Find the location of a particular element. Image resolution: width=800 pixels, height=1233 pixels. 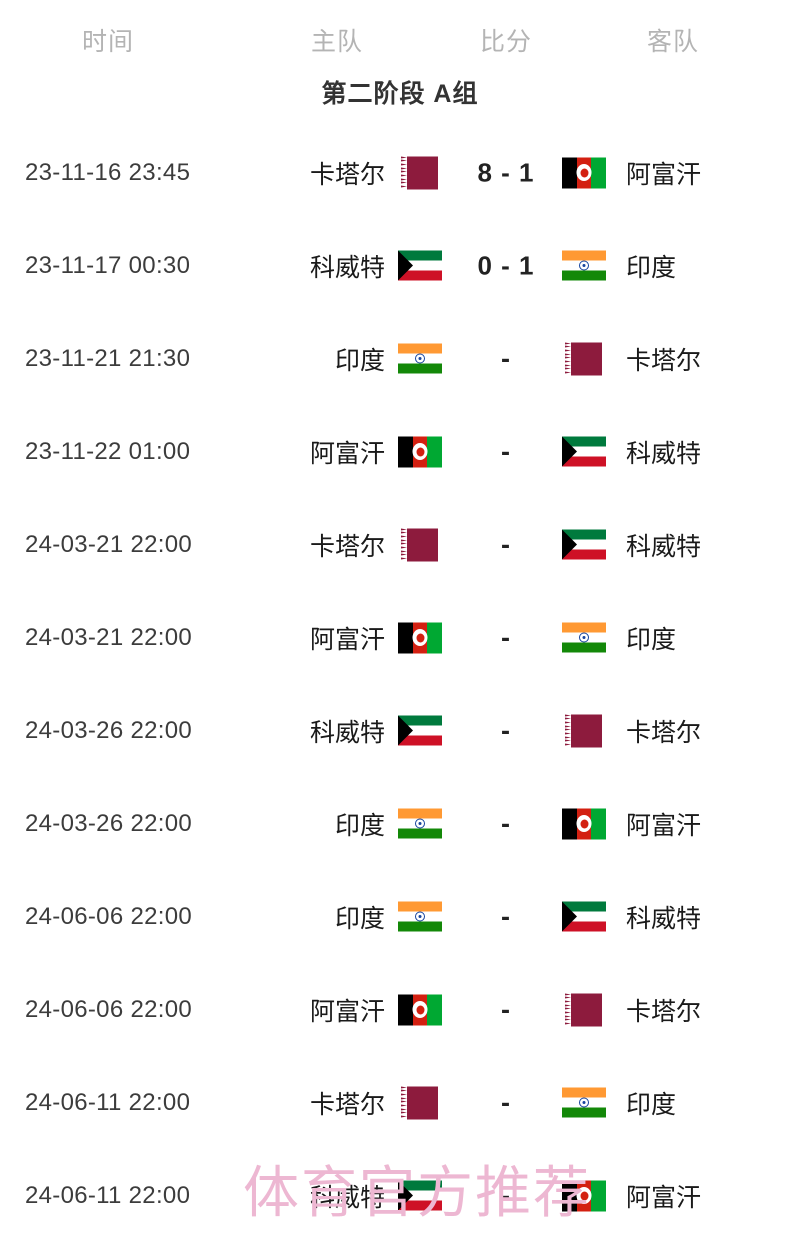

match-row: 24-06-11 22:00 科威特 - 阿富汗 is located at coordinates (400, 1191).